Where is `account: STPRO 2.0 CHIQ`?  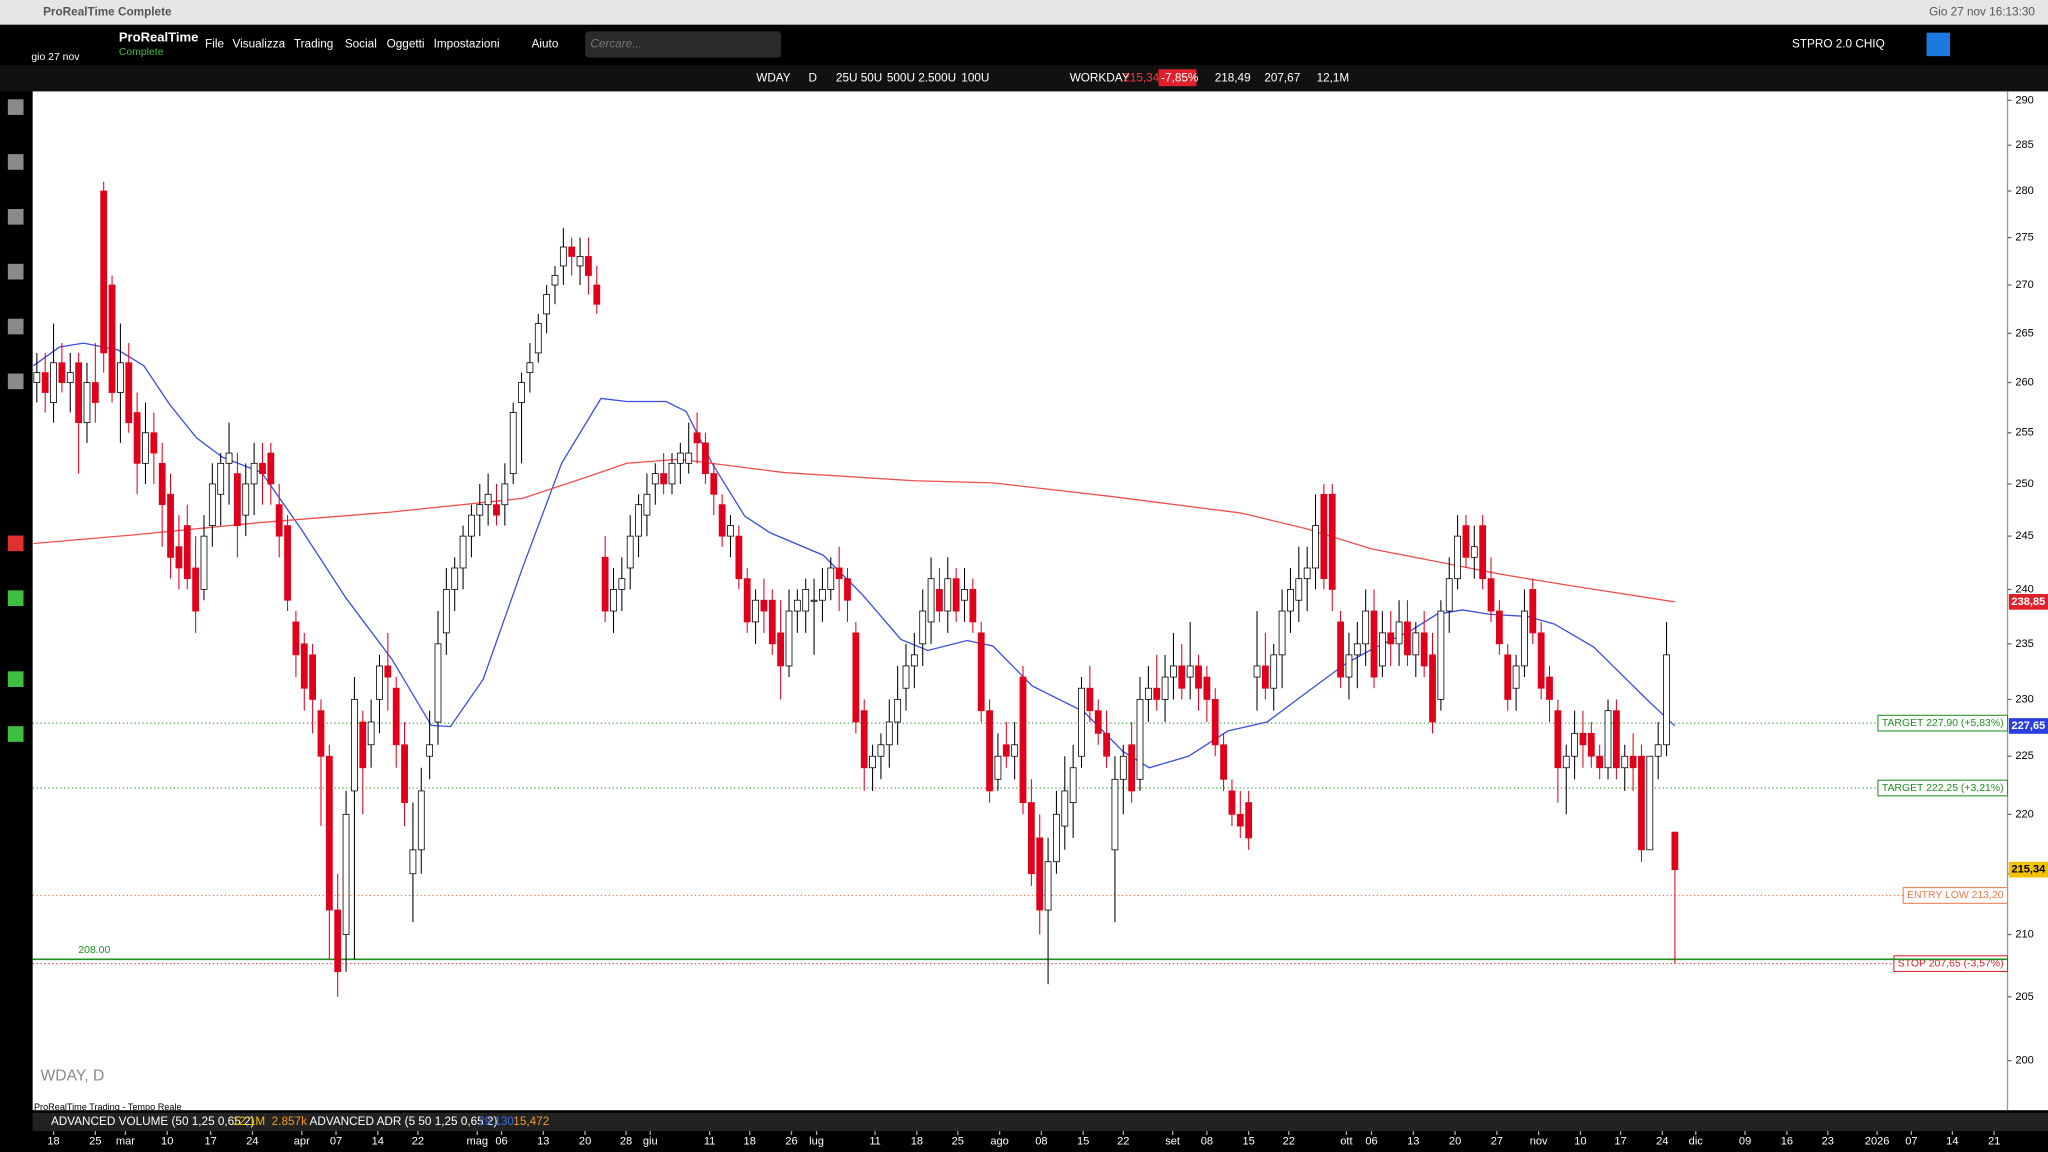
account: STPRO 2.0 CHIQ is located at coordinates (1838, 44).